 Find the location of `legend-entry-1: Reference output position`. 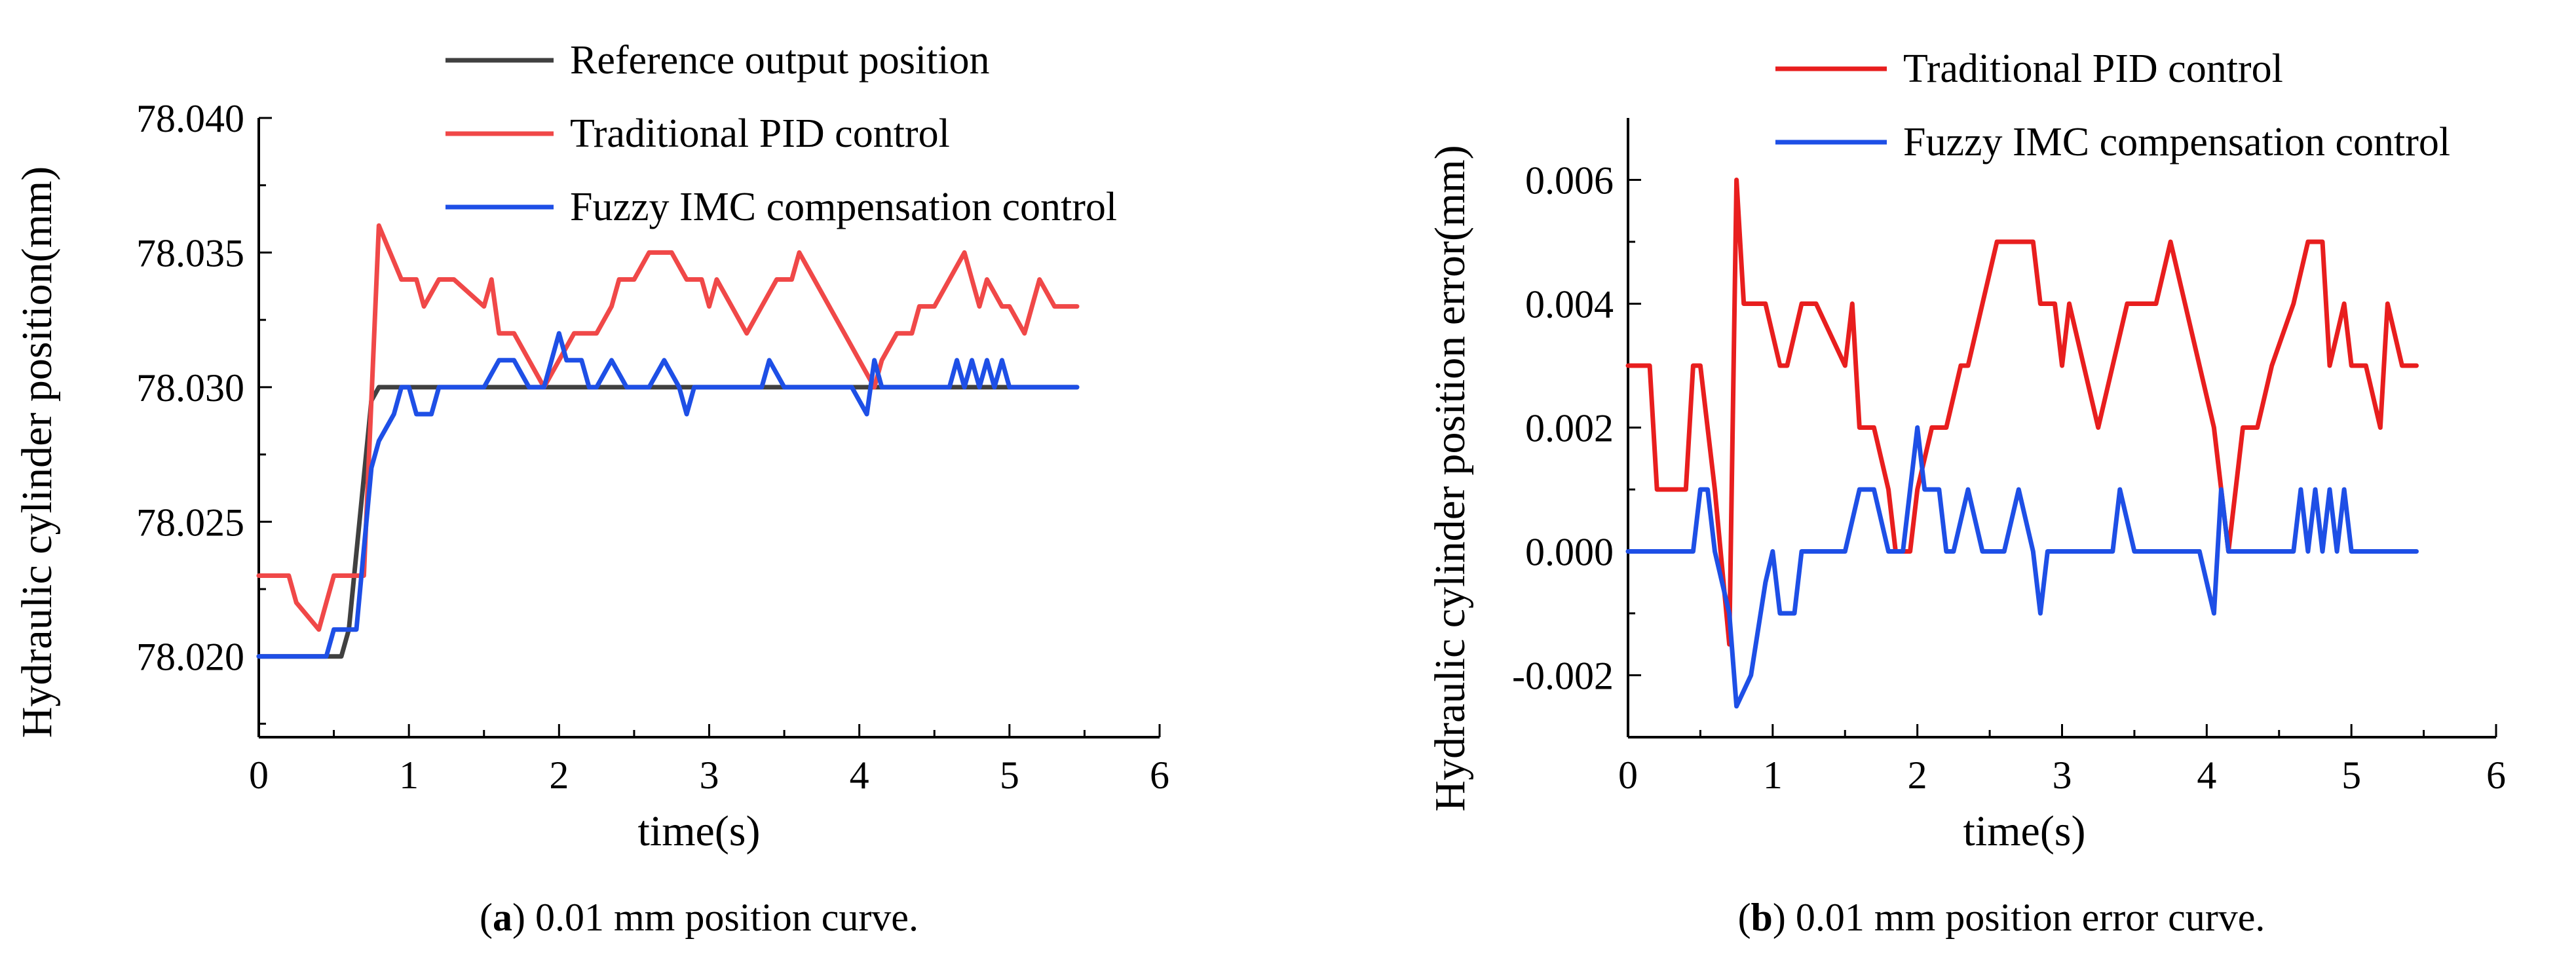

legend-entry-1: Reference output position is located at coordinates (780, 60).